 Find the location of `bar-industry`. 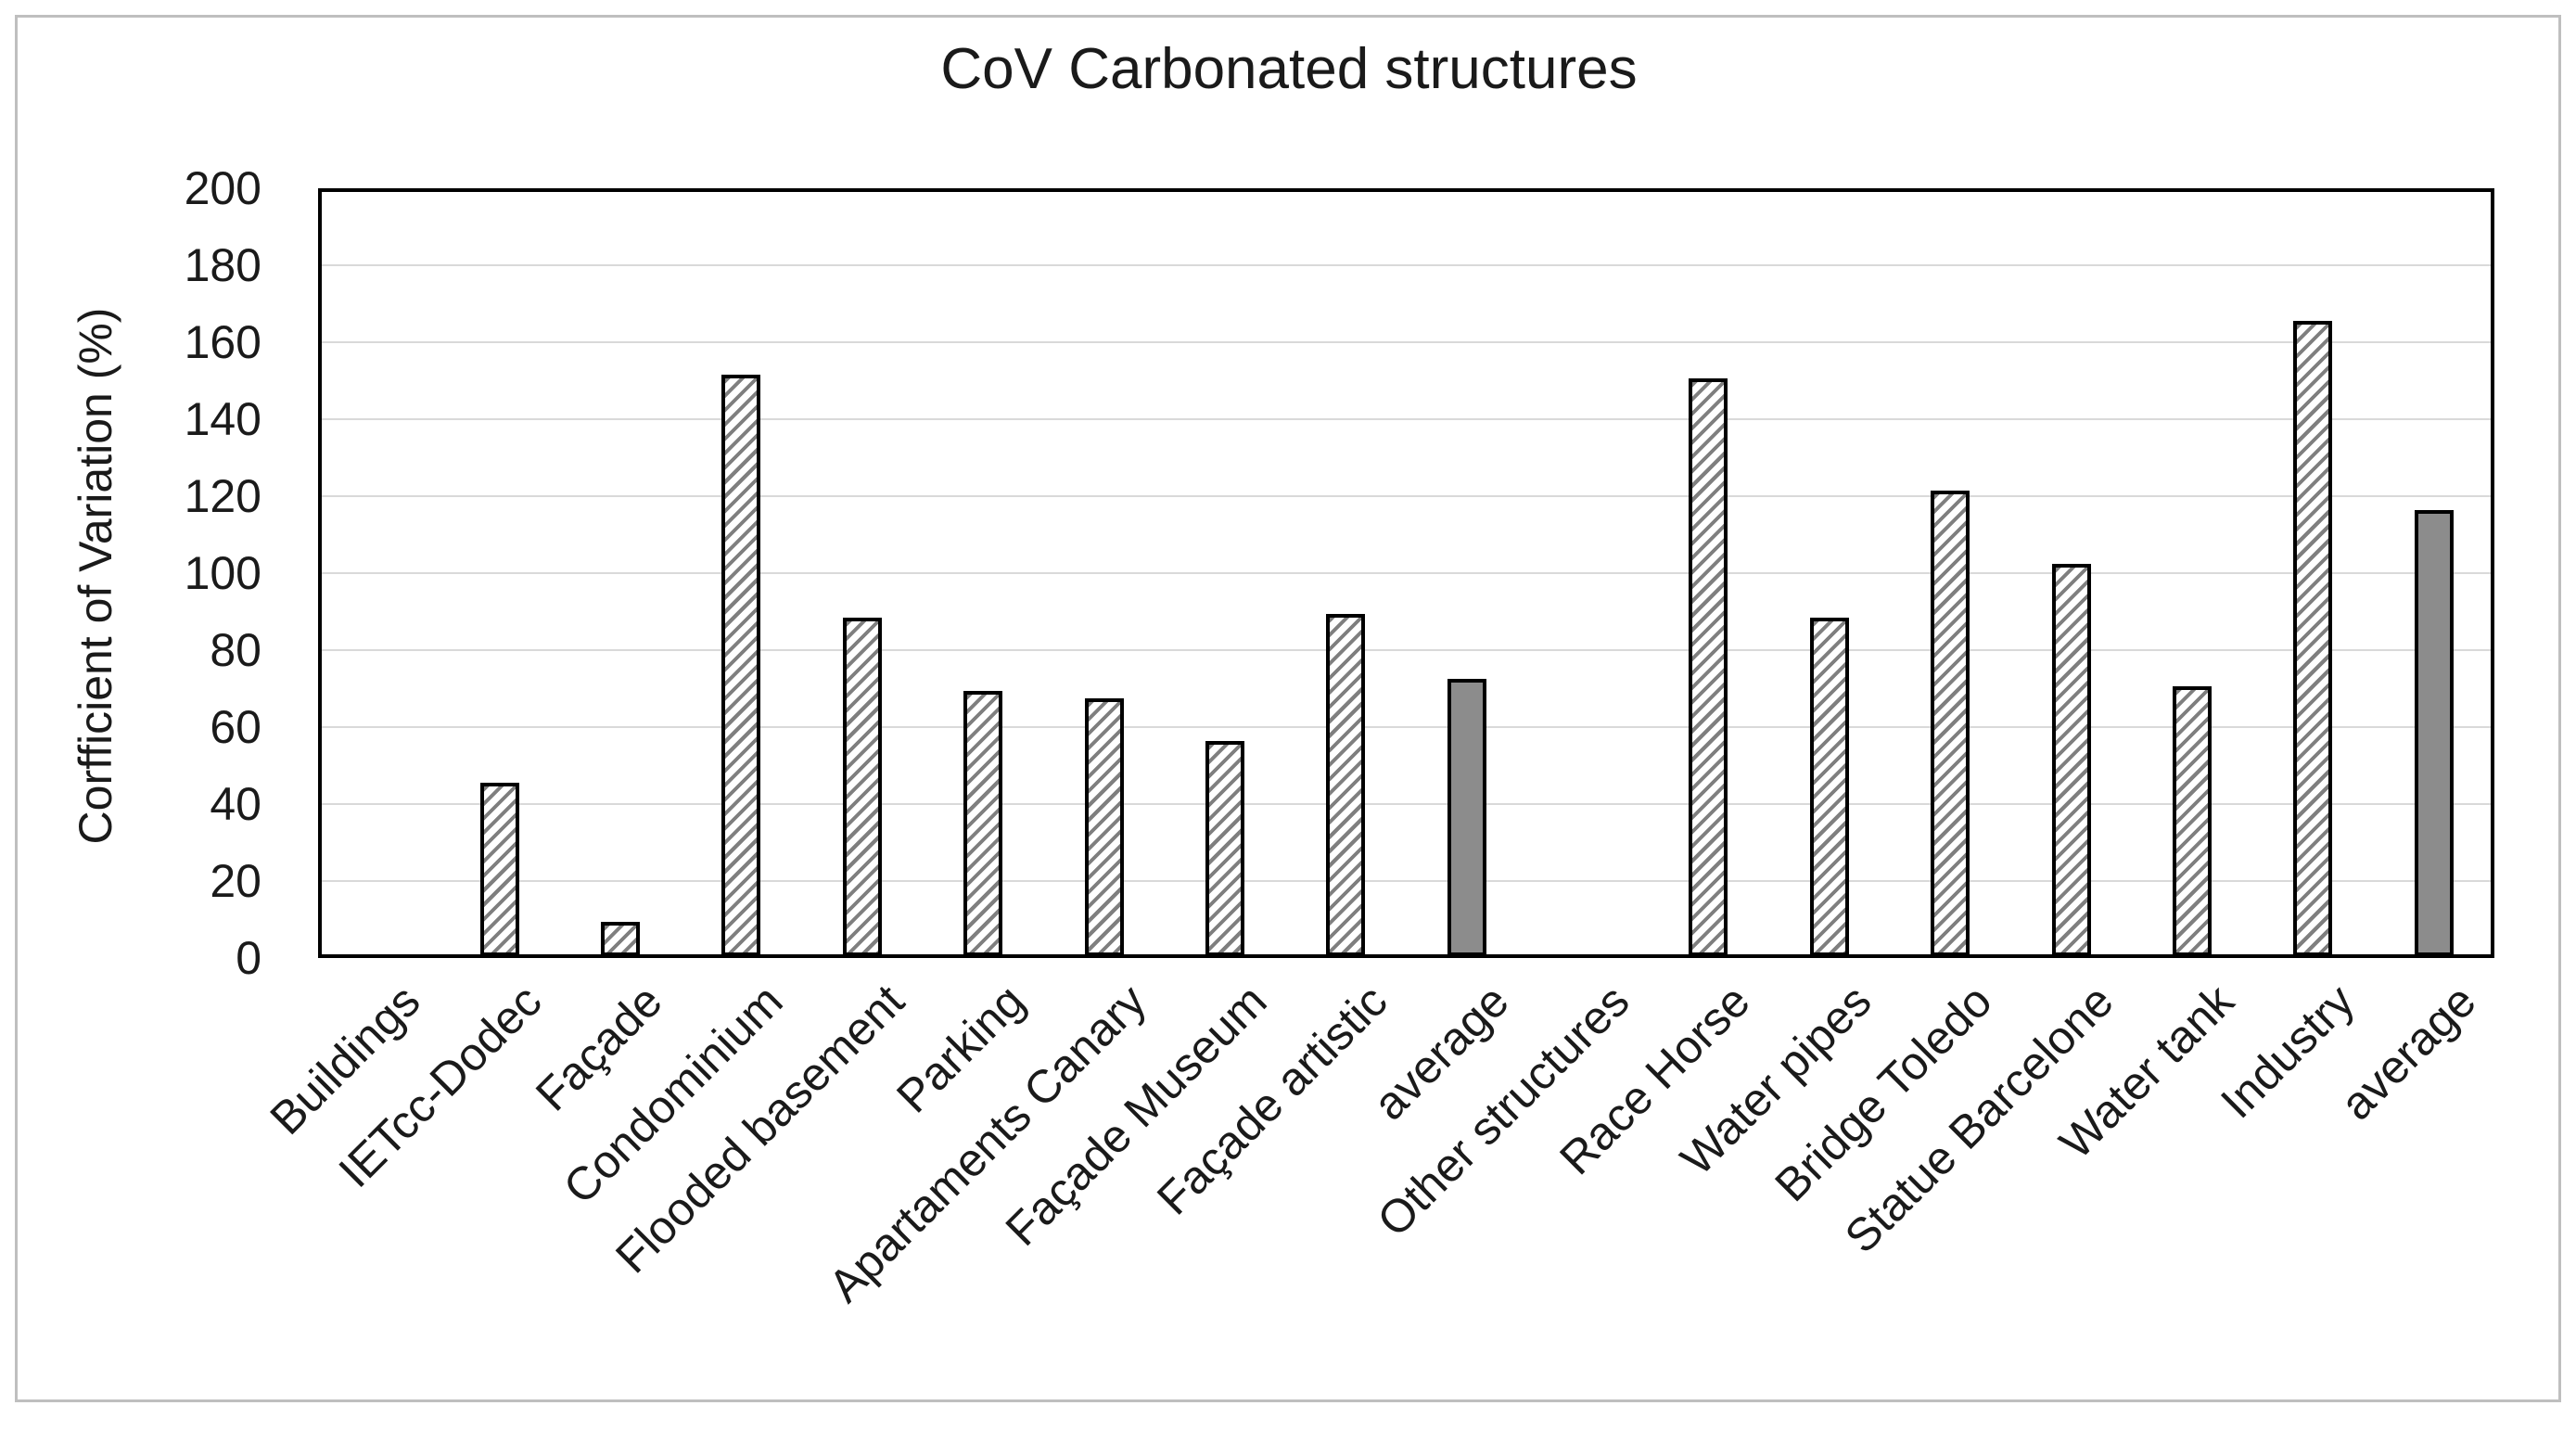

bar-industry is located at coordinates (2312, 638).